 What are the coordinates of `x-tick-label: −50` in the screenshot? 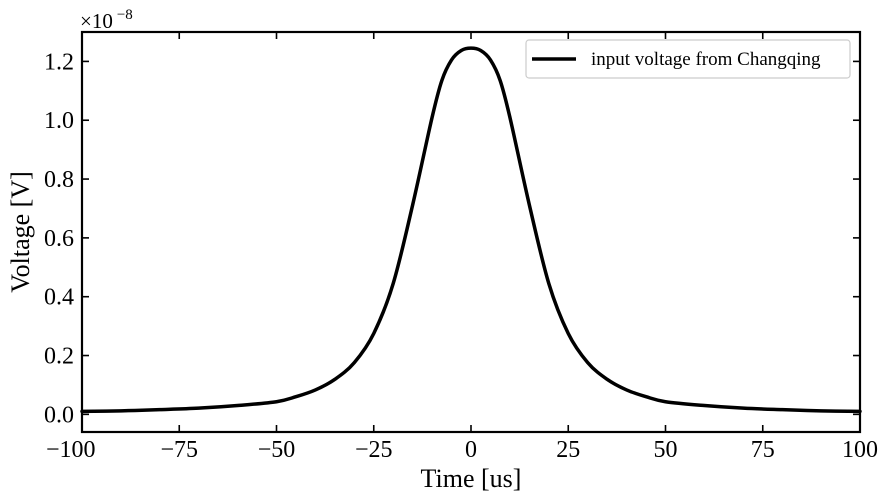 It's located at (277, 450).